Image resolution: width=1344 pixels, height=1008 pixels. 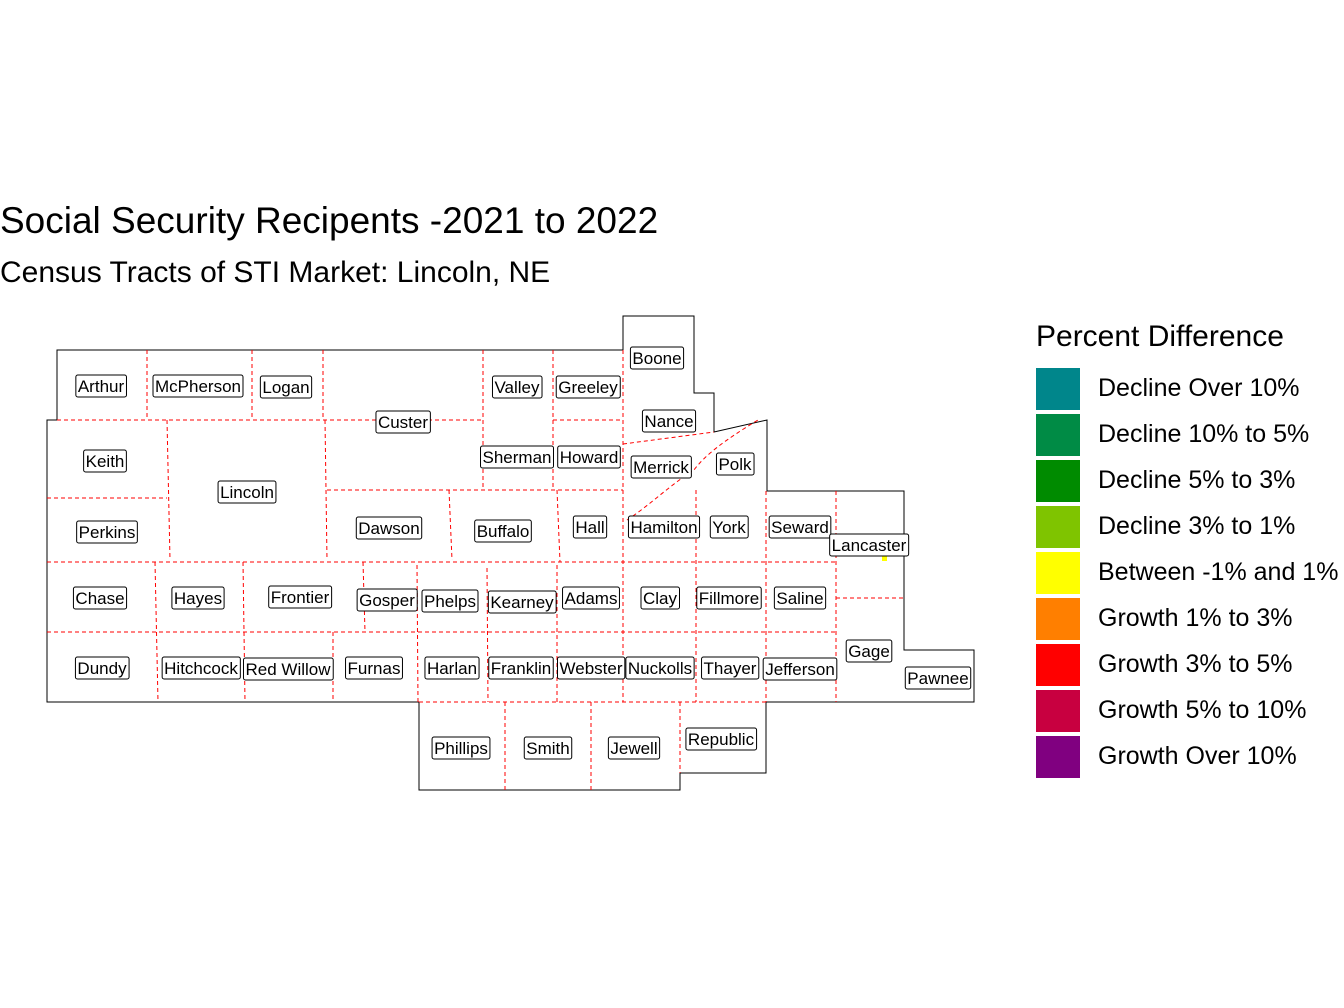 I want to click on county-label: Arthur, so click(x=101, y=386).